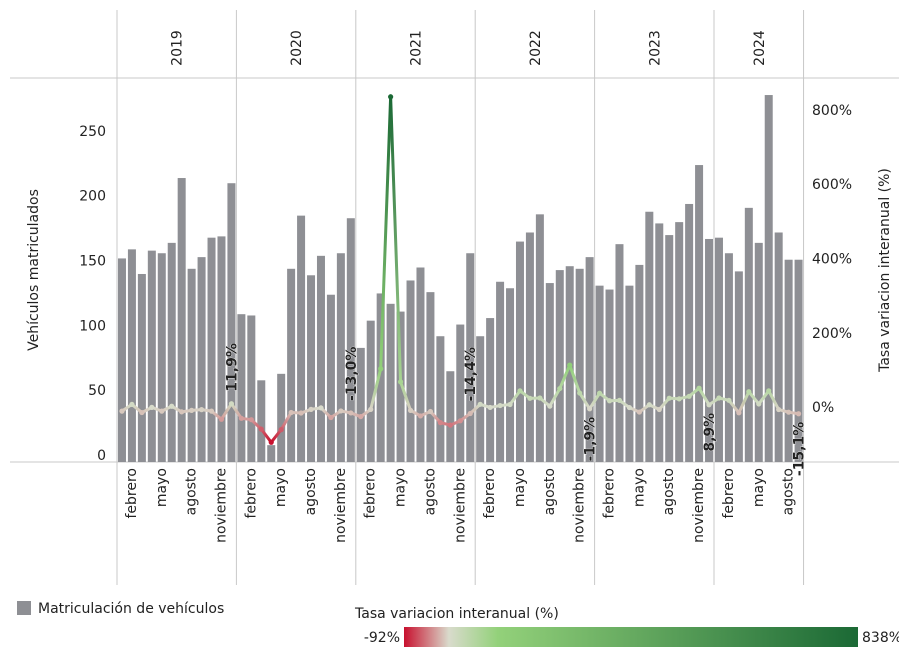  Describe the element at coordinates (631, 637) in the screenshot. I see `colorbar` at that location.